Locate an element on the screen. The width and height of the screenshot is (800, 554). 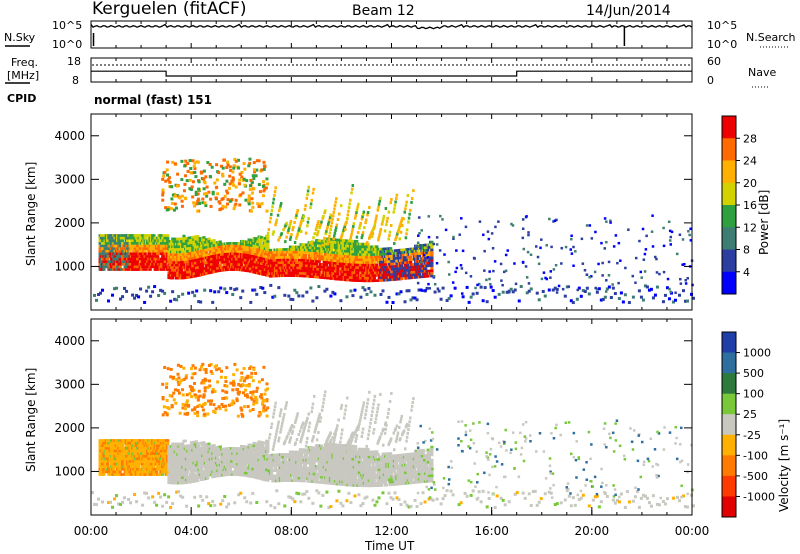
freq-left-tick-top: 18 is located at coordinates (74, 61).